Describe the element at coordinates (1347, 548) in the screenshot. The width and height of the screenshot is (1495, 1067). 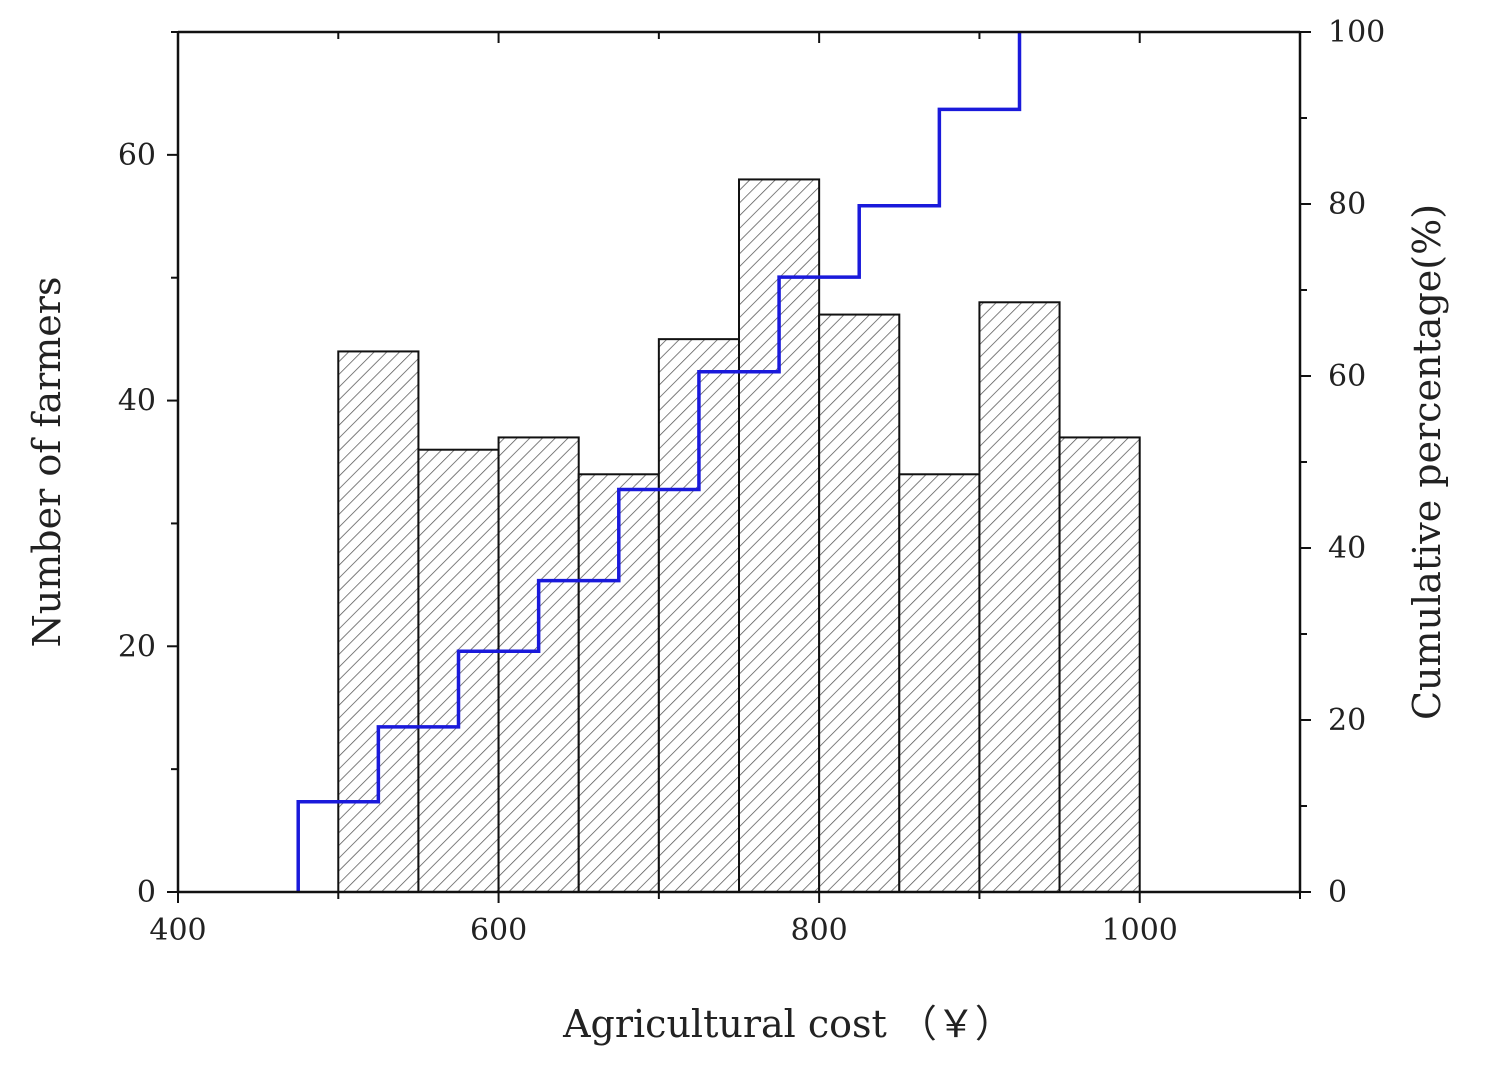
I see `y2-tick-label: 40` at that location.